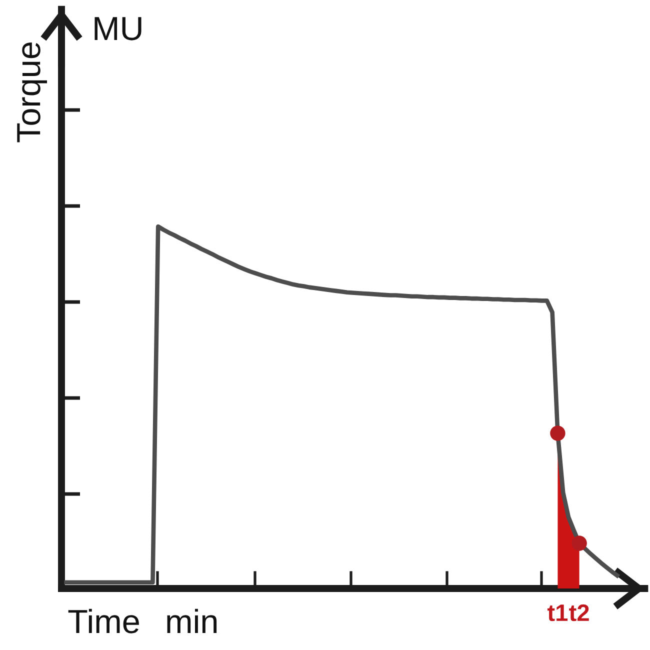  What do you see at coordinates (558, 613) in the screenshot?
I see `x-tick-label: t1` at bounding box center [558, 613].